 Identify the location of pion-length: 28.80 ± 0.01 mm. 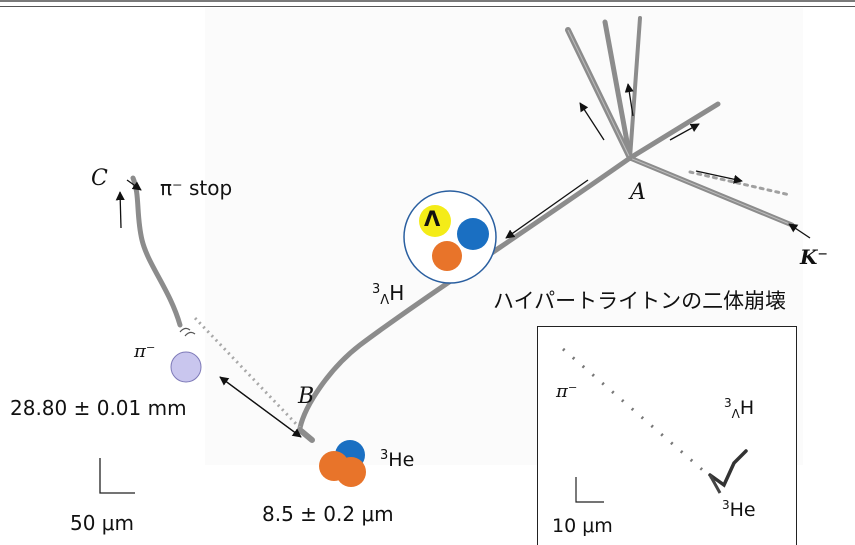
(98, 408).